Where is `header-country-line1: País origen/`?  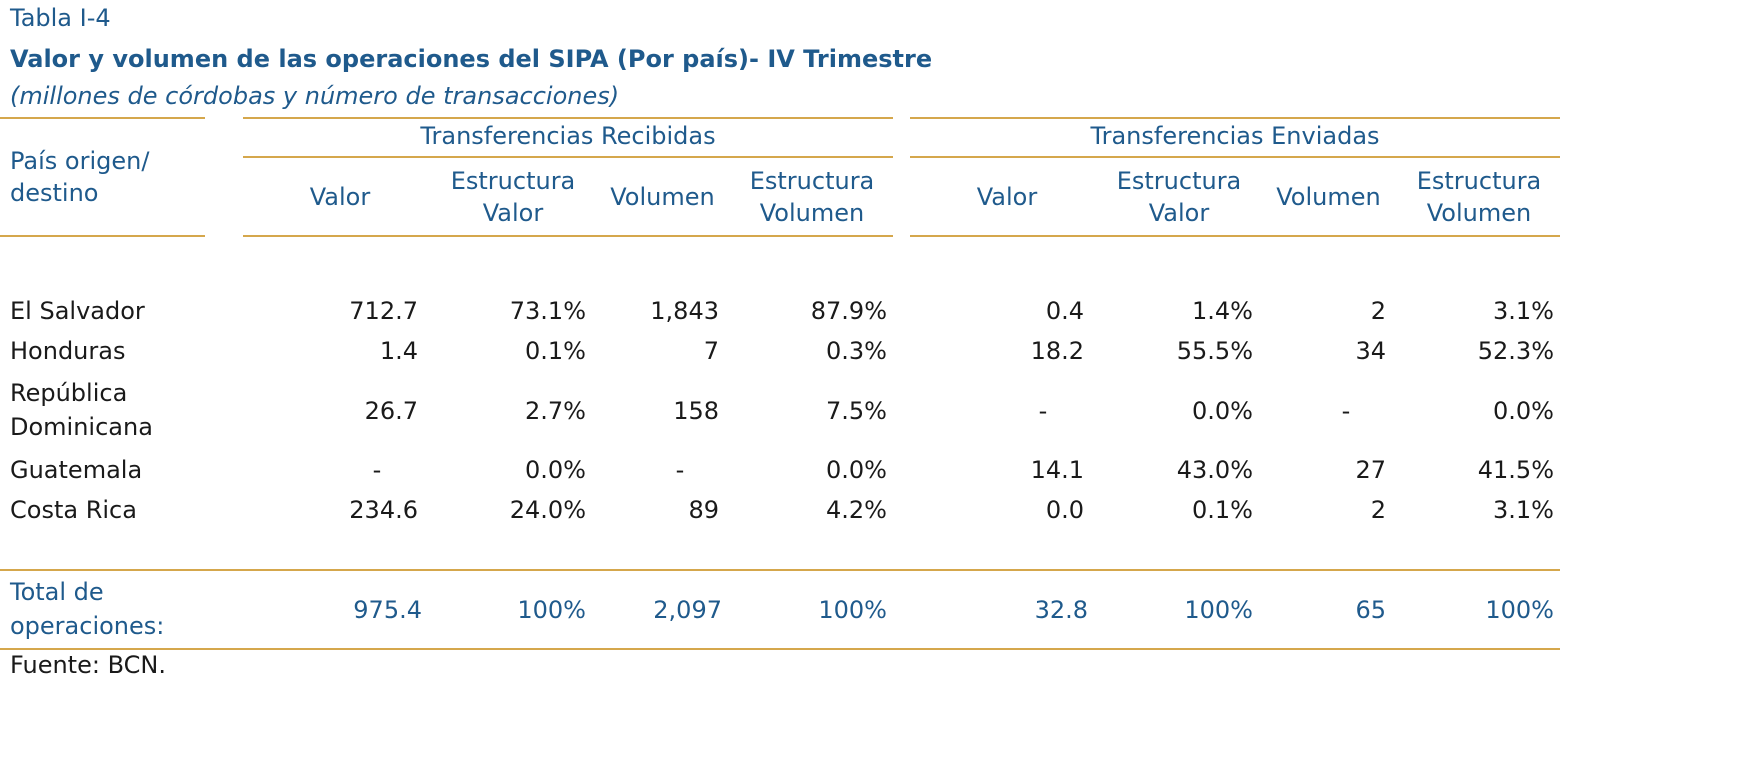 header-country-line1: País origen/ is located at coordinates (80, 161).